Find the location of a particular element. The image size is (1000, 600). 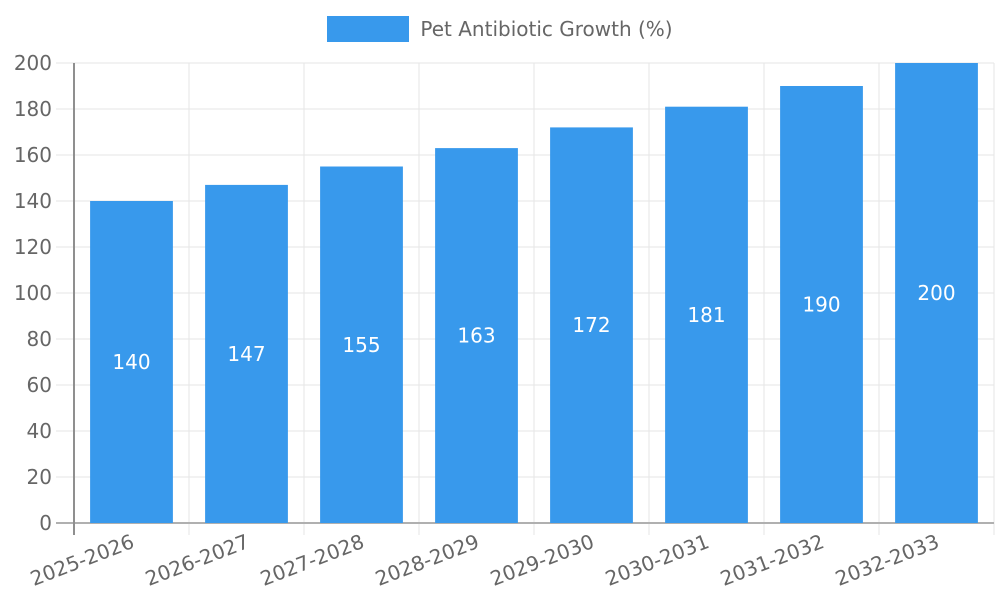

legend-item: Pet Antibiotic Growth (%) is located at coordinates (500, 29).